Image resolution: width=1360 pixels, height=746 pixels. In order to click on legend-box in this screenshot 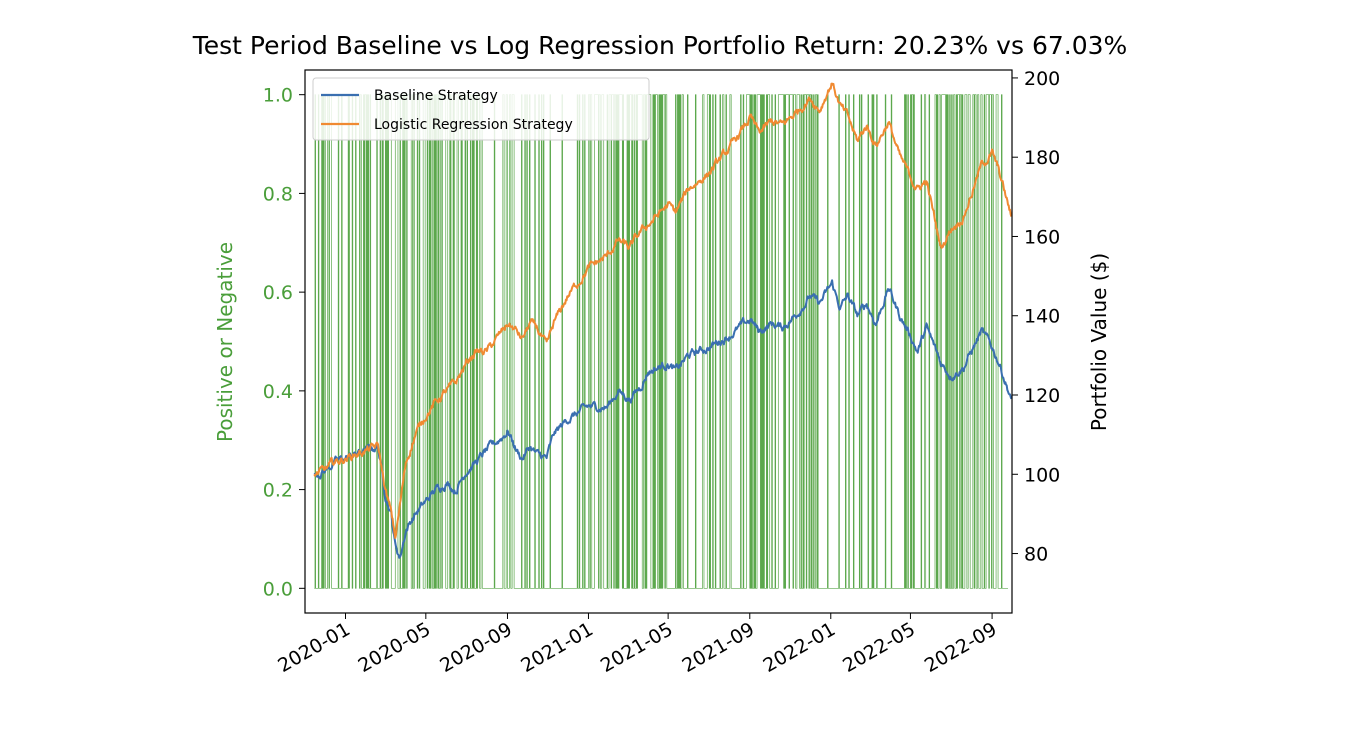, I will do `click(481, 109)`.